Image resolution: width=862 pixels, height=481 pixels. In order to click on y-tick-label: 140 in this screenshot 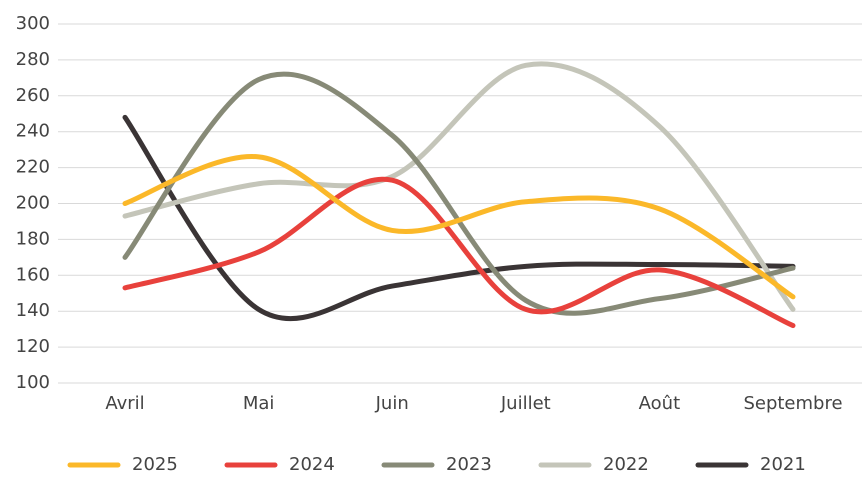, I will do `click(33, 310)`.